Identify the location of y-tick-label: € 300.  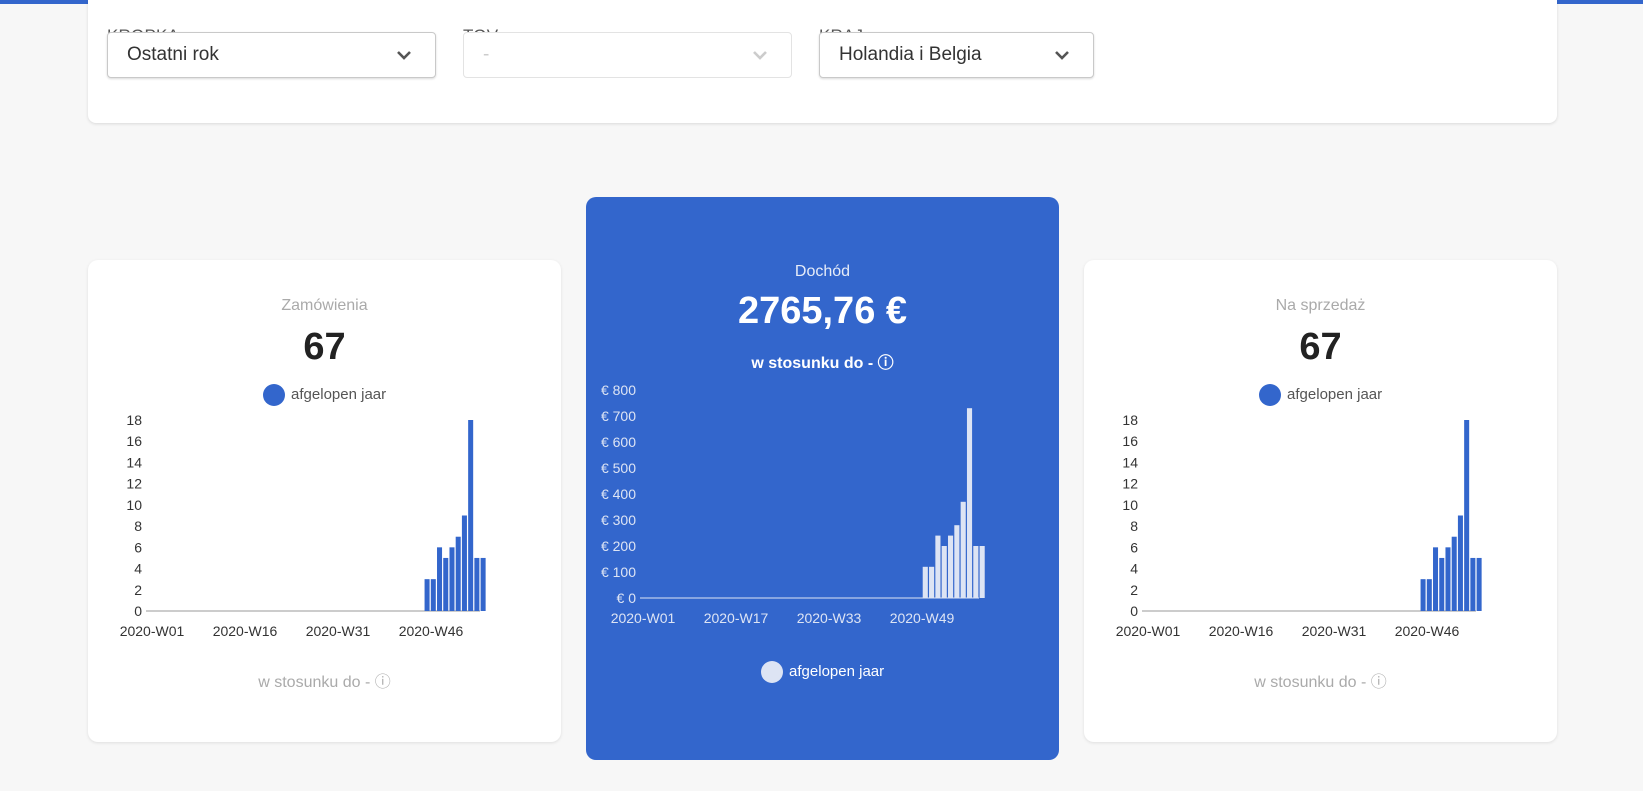
(618, 520).